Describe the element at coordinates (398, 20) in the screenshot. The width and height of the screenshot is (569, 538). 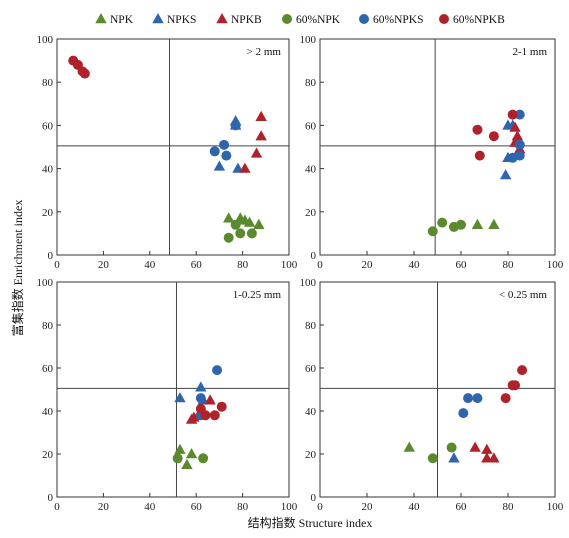
I see `legend-label: 60%NPKS` at that location.